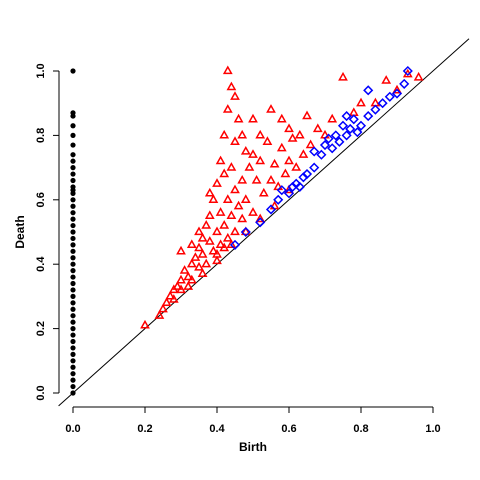  What do you see at coordinates (253, 421) in the screenshot?
I see `x-tick-group: 0.0 0.2 0.4 0.6 0.8 1.0` at bounding box center [253, 421].